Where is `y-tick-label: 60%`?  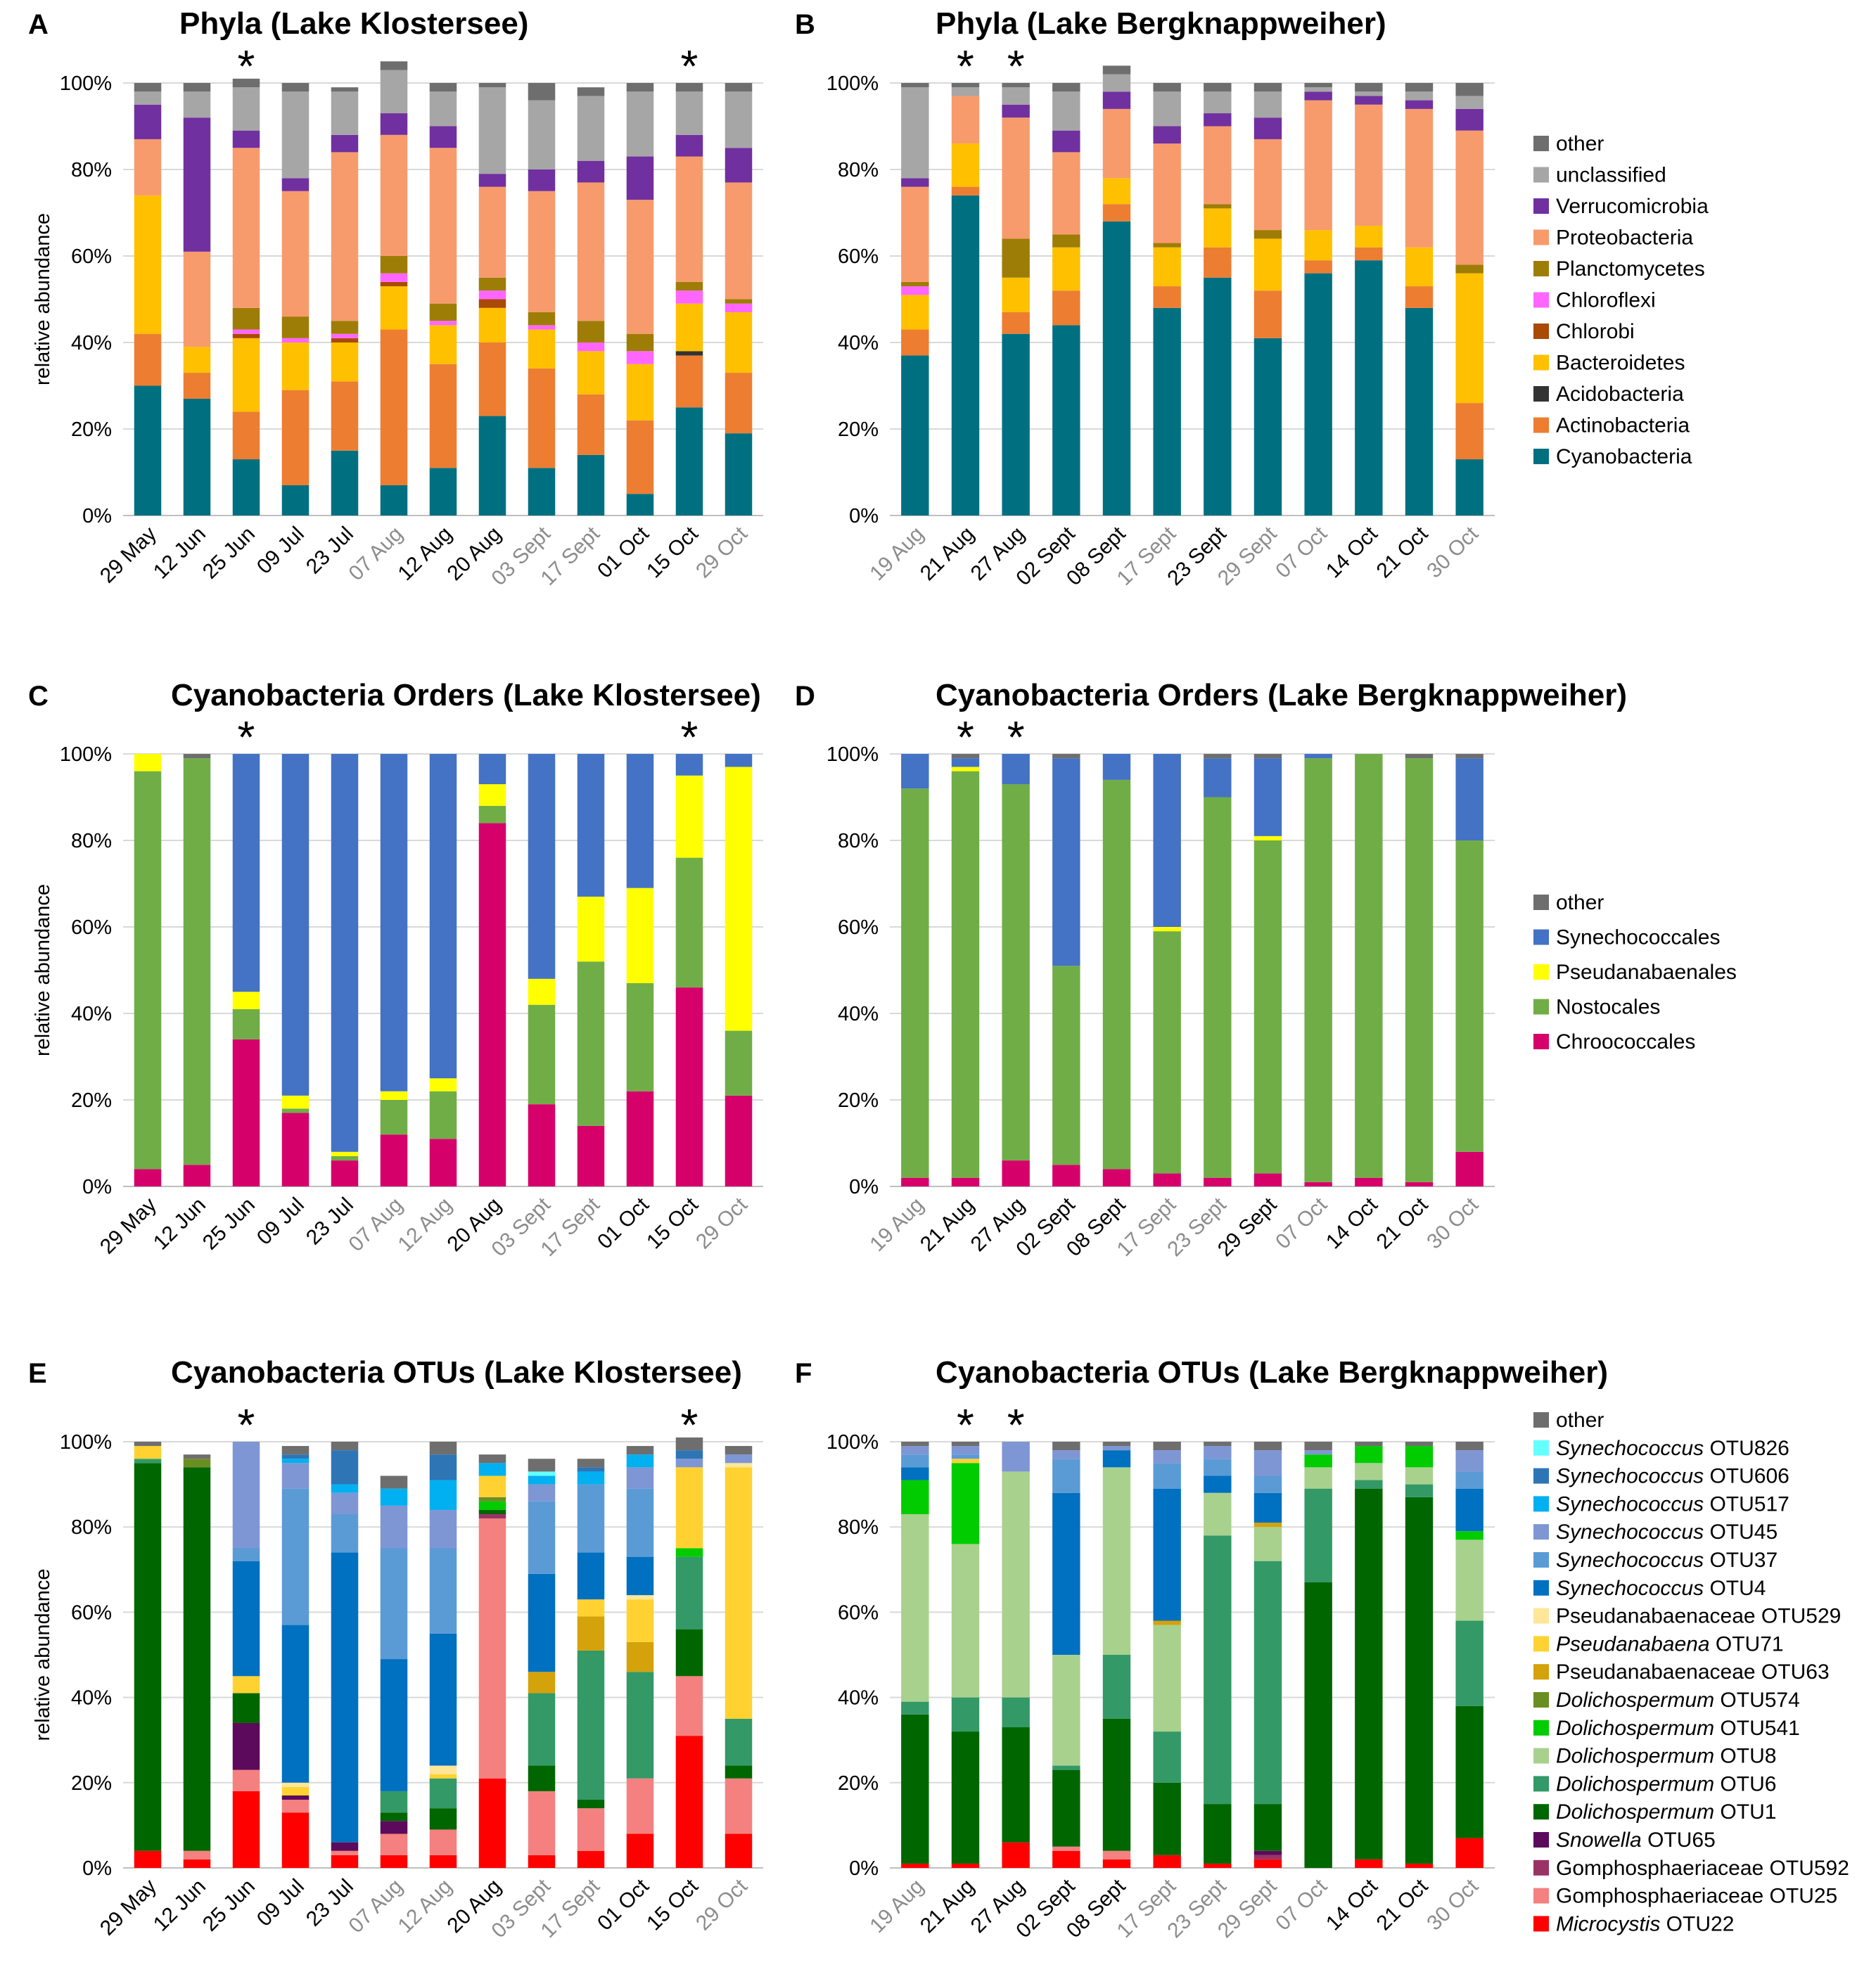
y-tick-label: 60% is located at coordinates (858, 927).